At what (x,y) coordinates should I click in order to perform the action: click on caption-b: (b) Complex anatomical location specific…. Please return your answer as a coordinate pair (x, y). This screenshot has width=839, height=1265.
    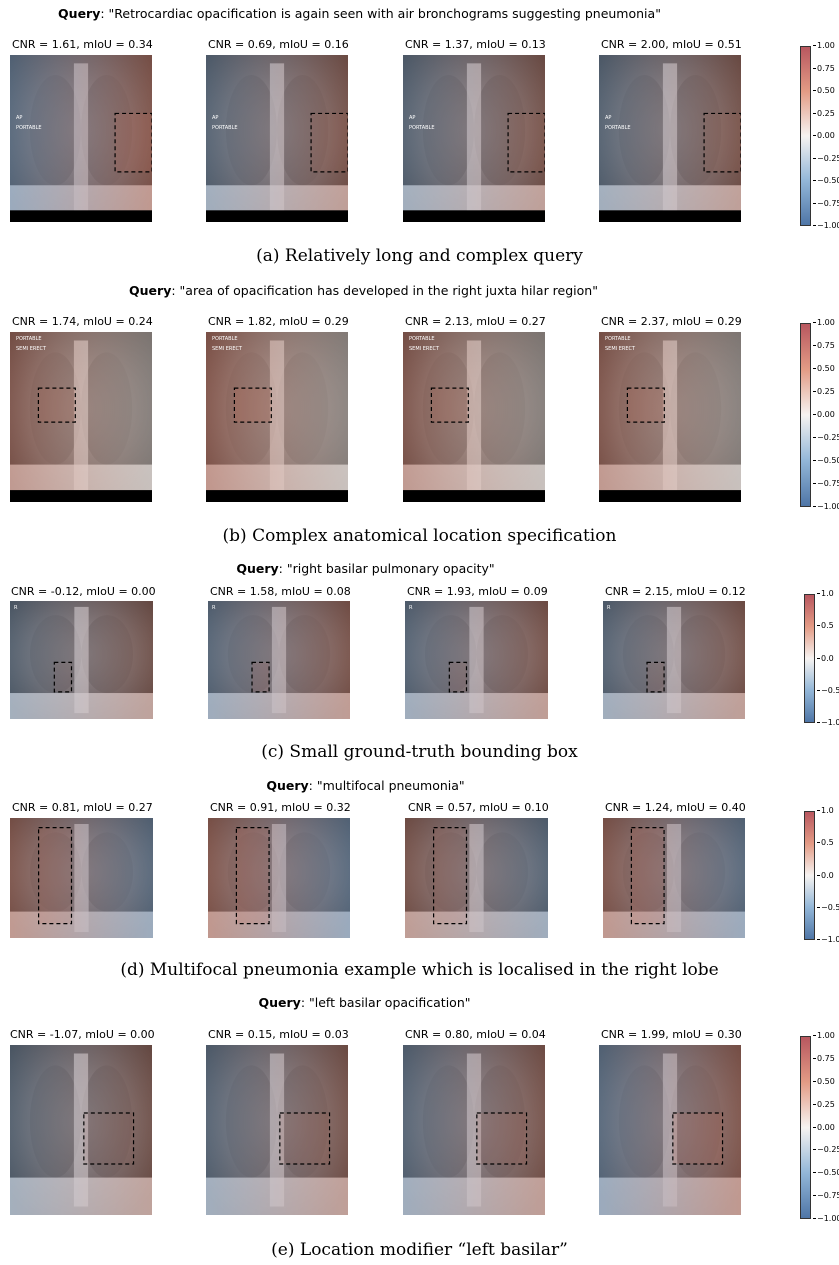
    Looking at the image, I should click on (419, 536).